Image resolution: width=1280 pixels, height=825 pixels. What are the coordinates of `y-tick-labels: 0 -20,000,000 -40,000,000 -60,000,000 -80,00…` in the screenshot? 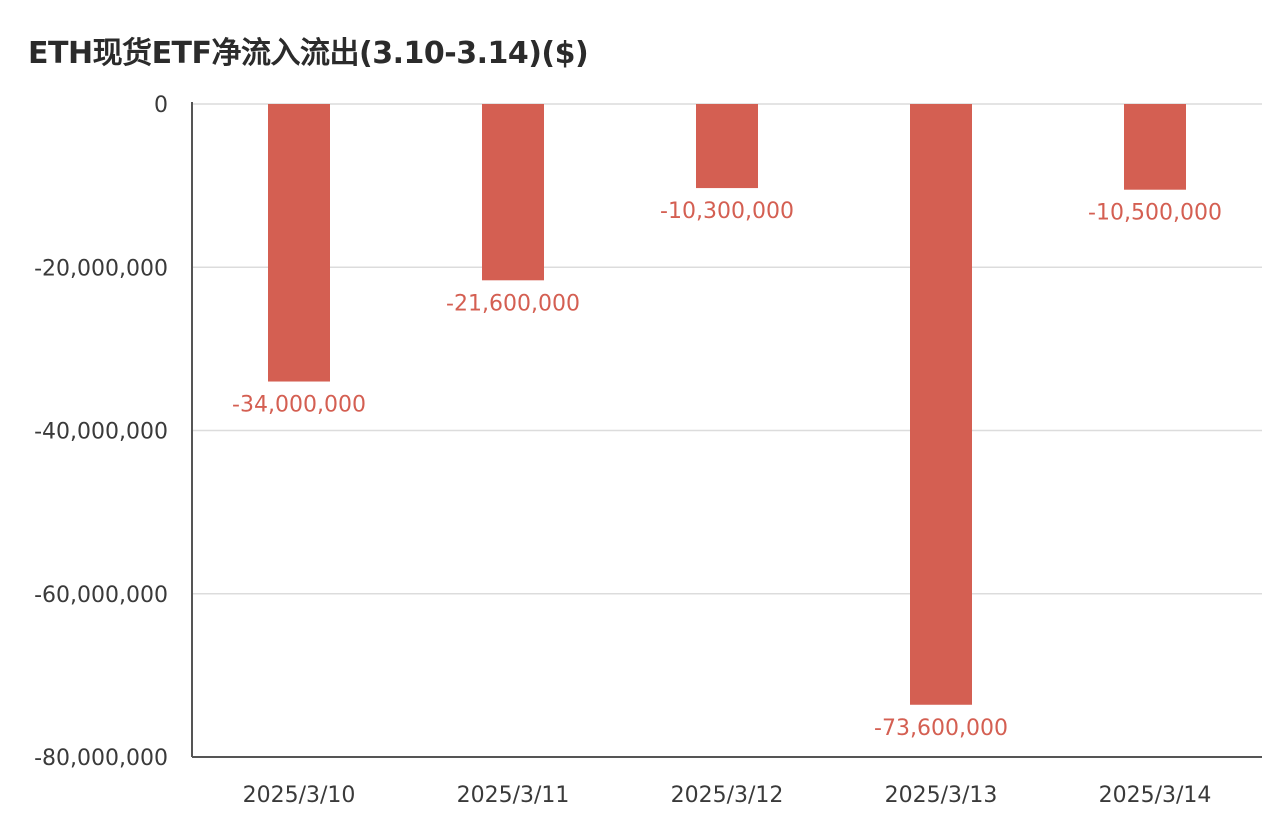 It's located at (101, 432).